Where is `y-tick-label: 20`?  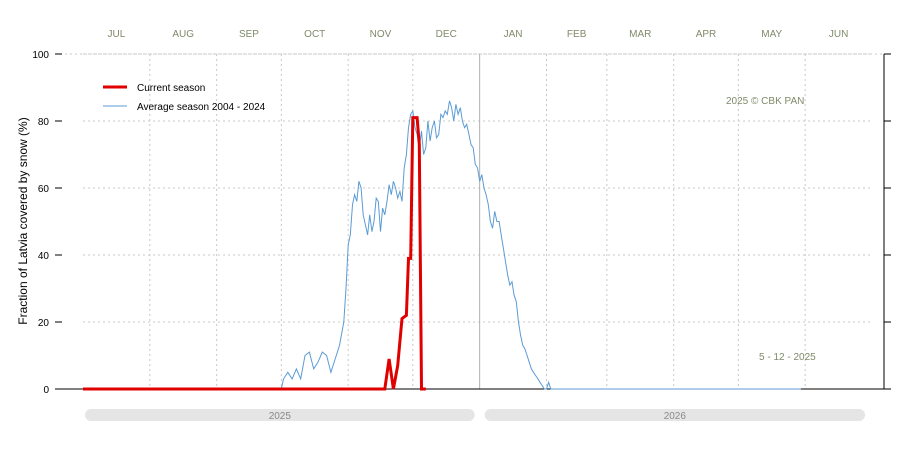
y-tick-label: 20 is located at coordinates (44, 323).